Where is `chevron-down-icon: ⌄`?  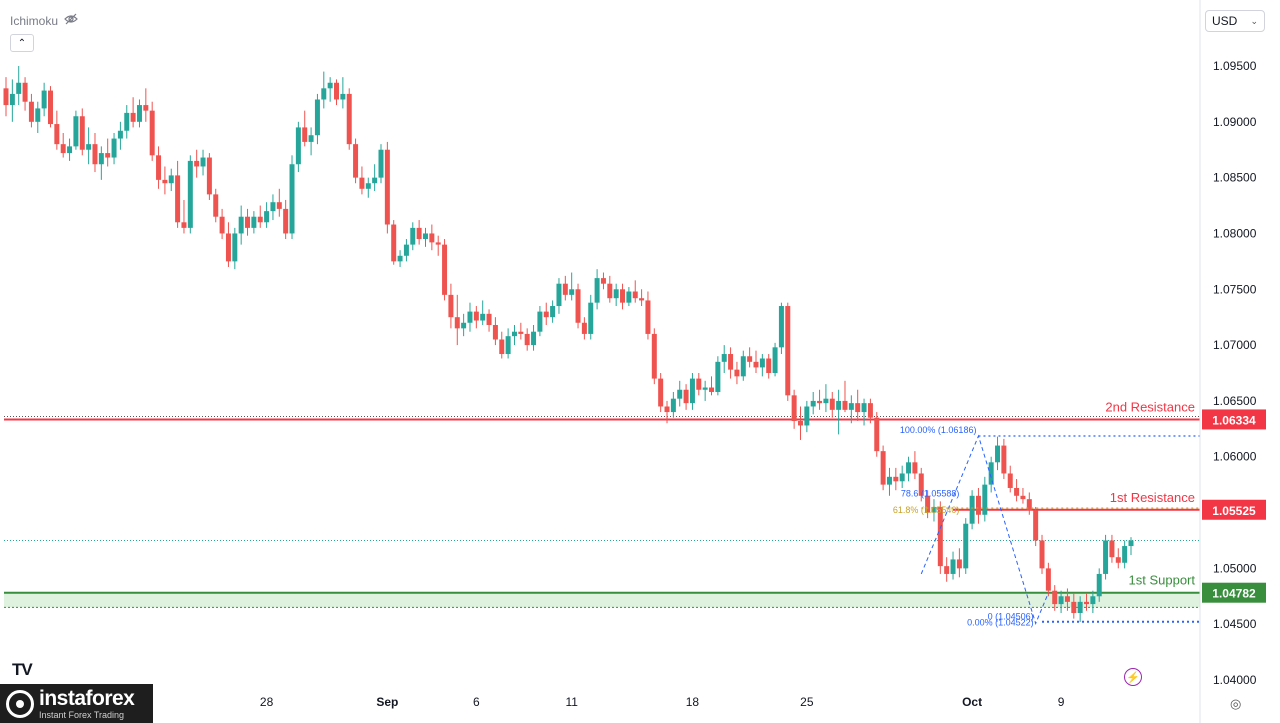 chevron-down-icon: ⌄ is located at coordinates (1254, 20).